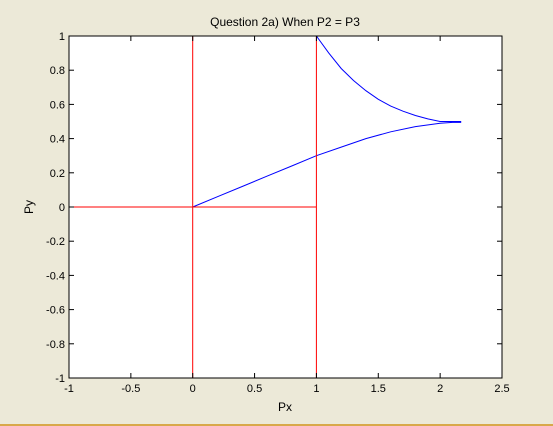  I want to click on y-tick-label: -0.6, so click(55, 311).